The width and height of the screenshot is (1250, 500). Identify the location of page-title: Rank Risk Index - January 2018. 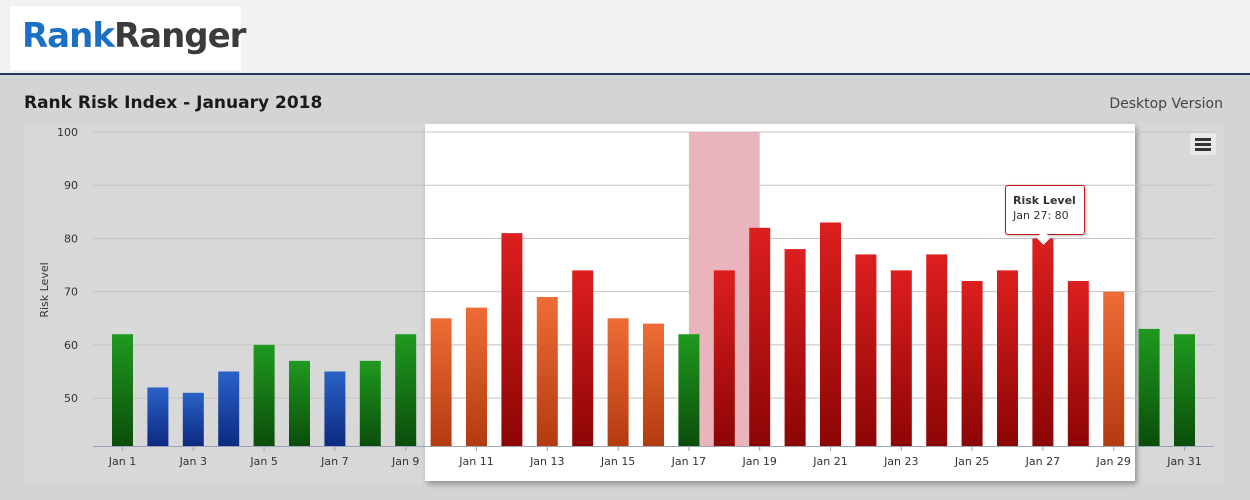
(173, 103).